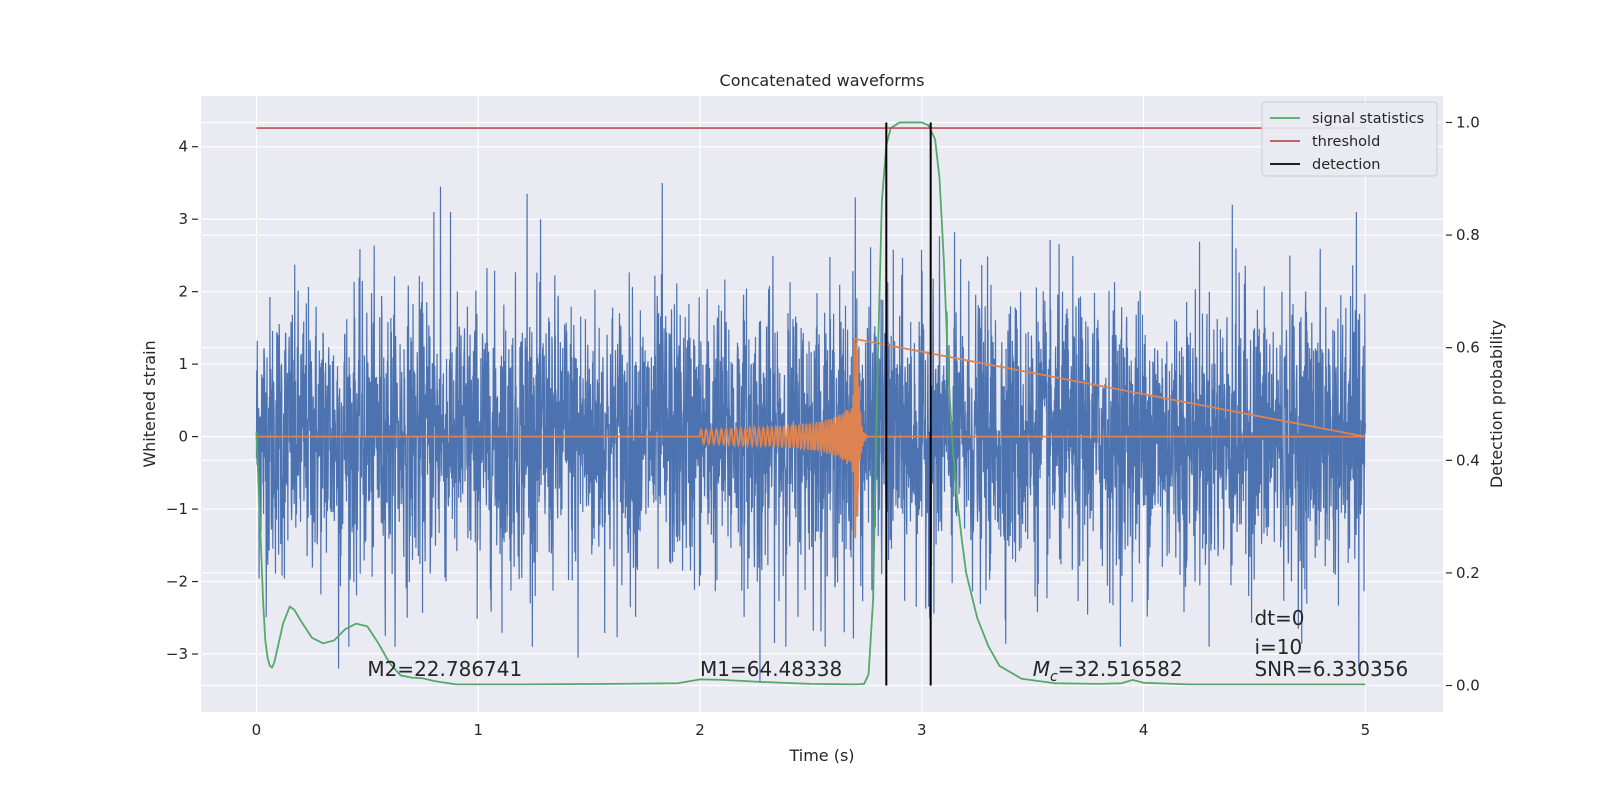  Describe the element at coordinates (771, 669) in the screenshot. I see `annotation-text: M1=64.48338` at that location.